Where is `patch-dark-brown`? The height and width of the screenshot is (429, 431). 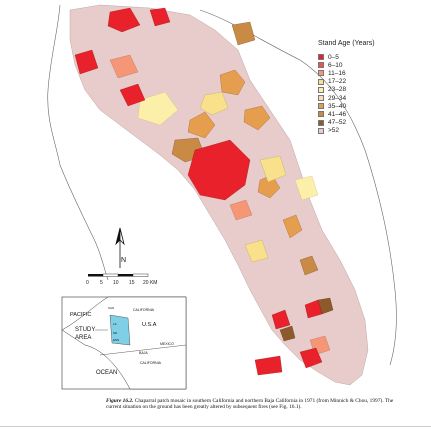 patch-dark-brown is located at coordinates (306, 319).